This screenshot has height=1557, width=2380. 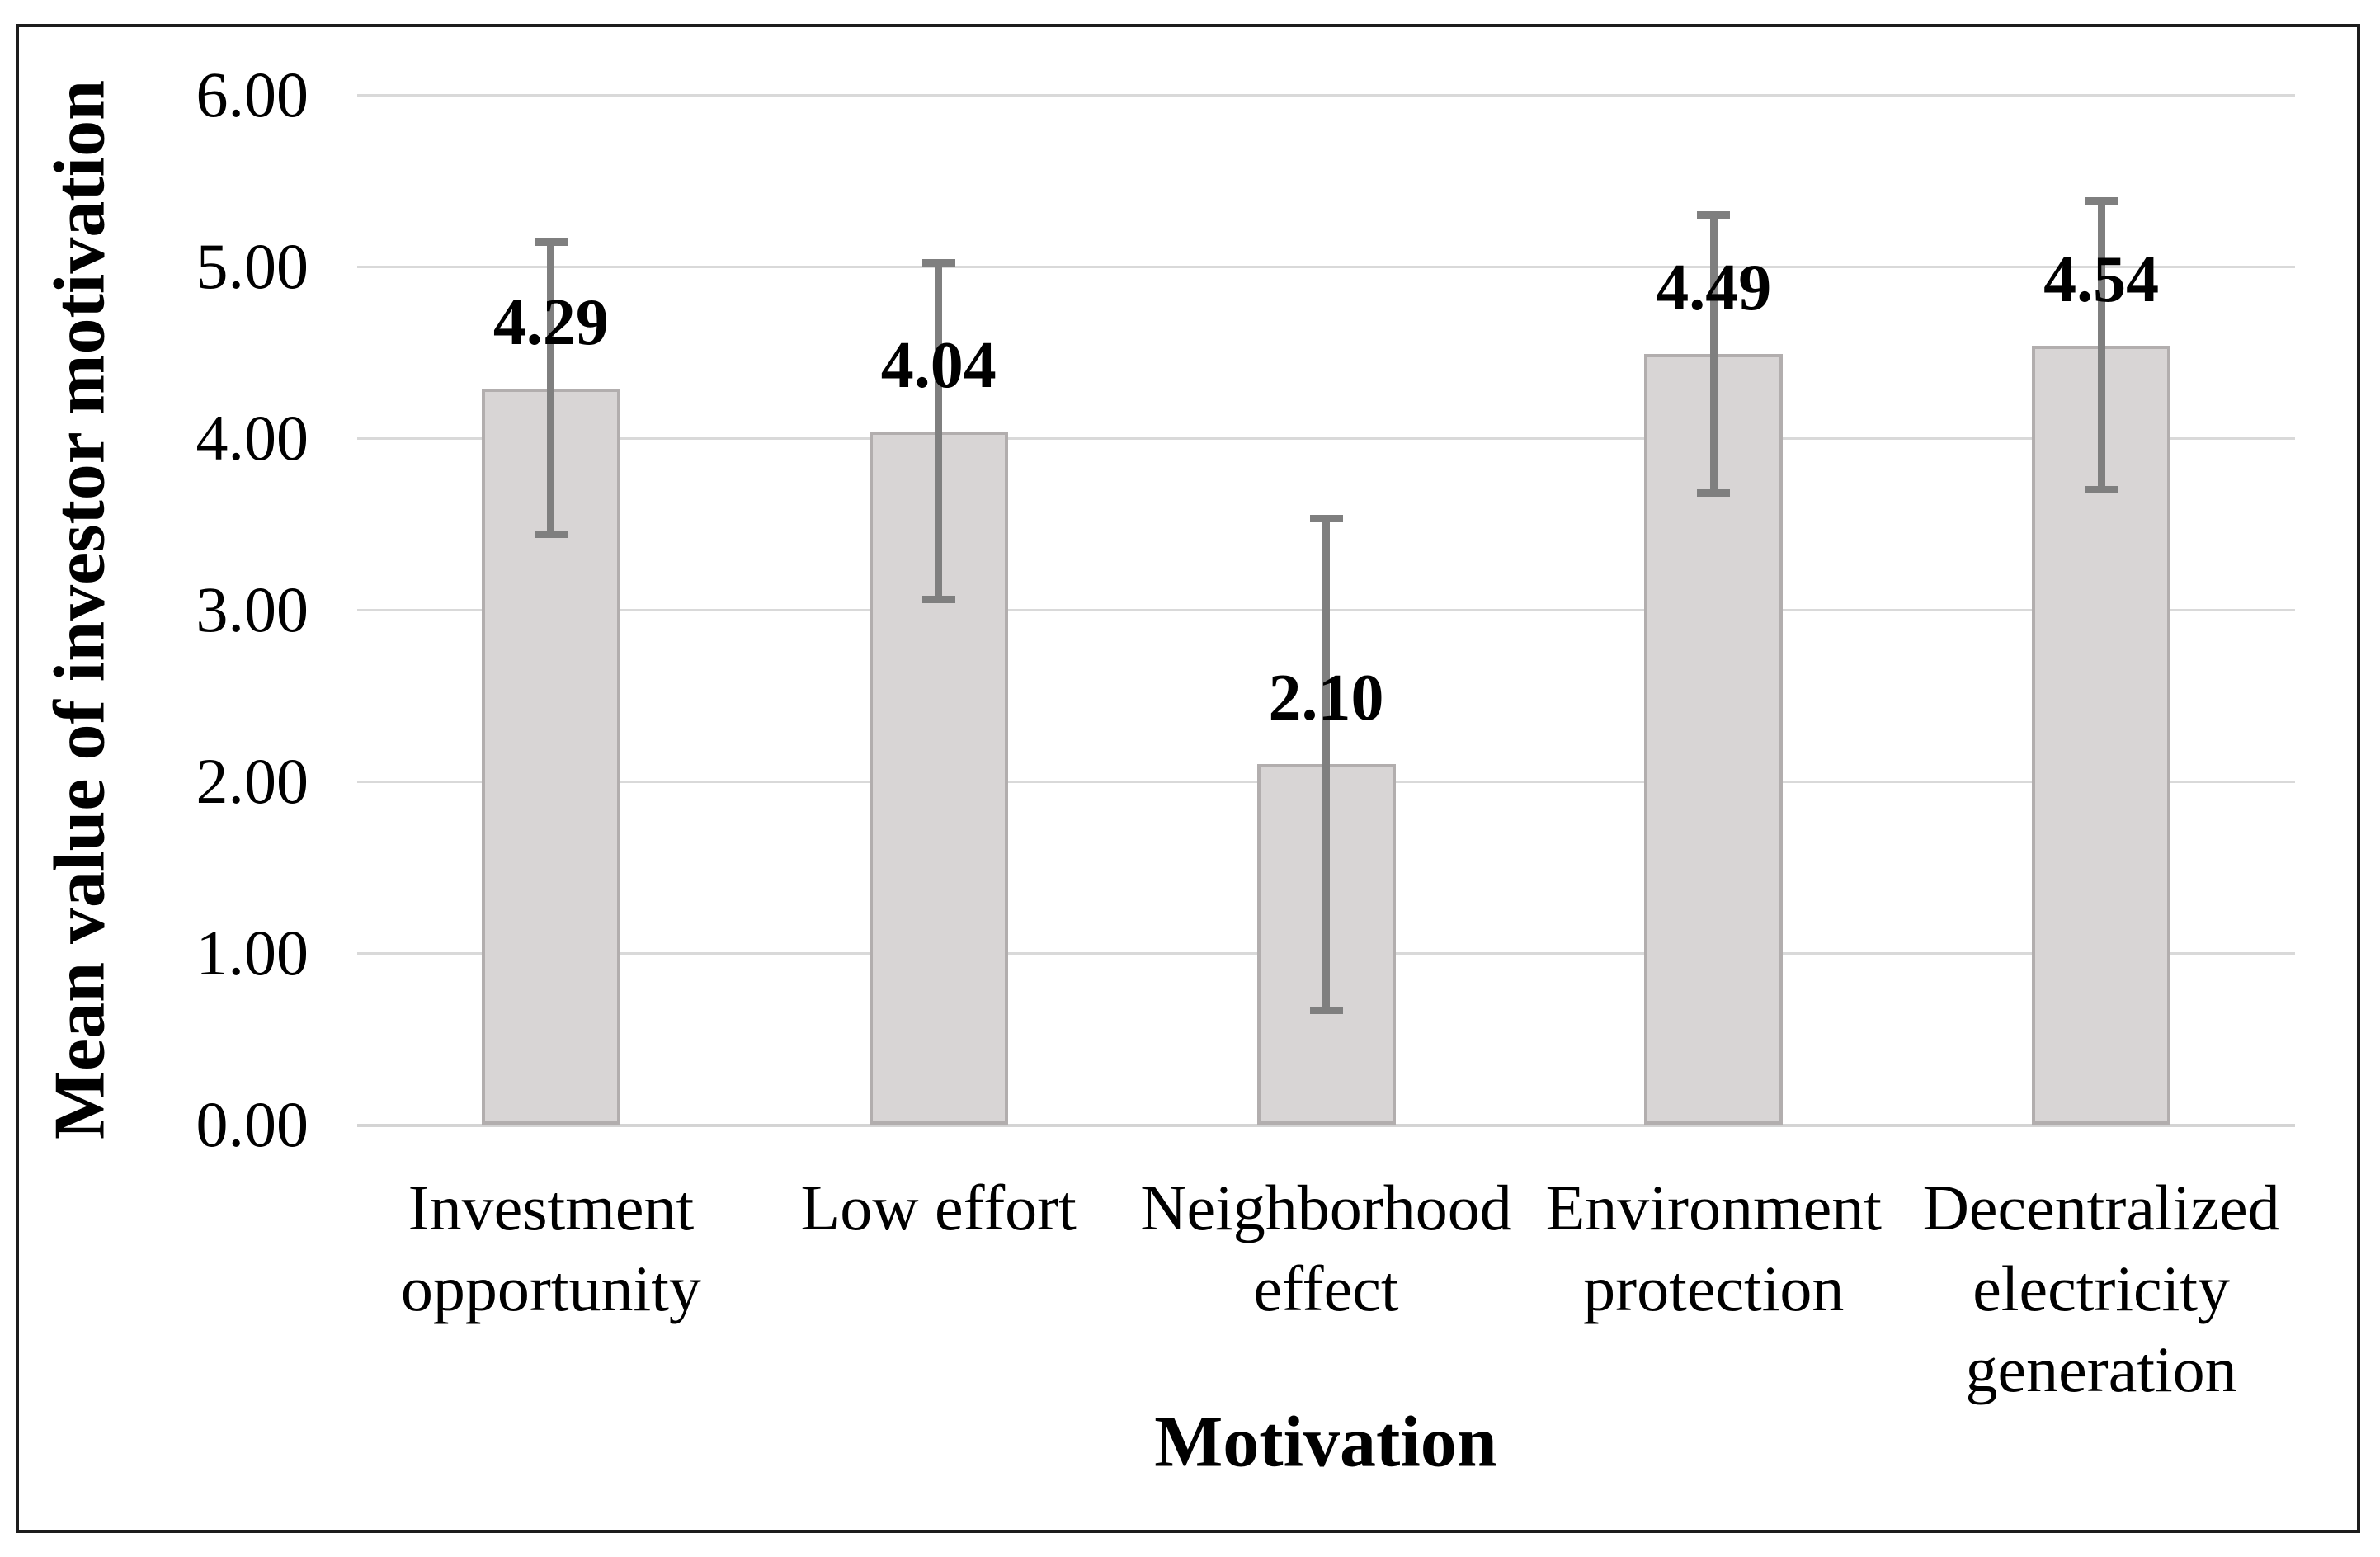 I want to click on x-axis-title: Motivation, so click(x=1325, y=1442).